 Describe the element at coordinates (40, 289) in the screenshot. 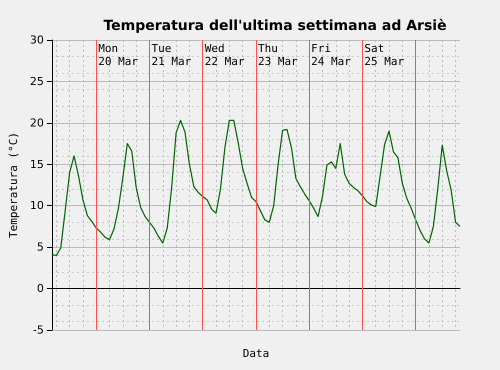

I see `y-tick-label: 0` at that location.